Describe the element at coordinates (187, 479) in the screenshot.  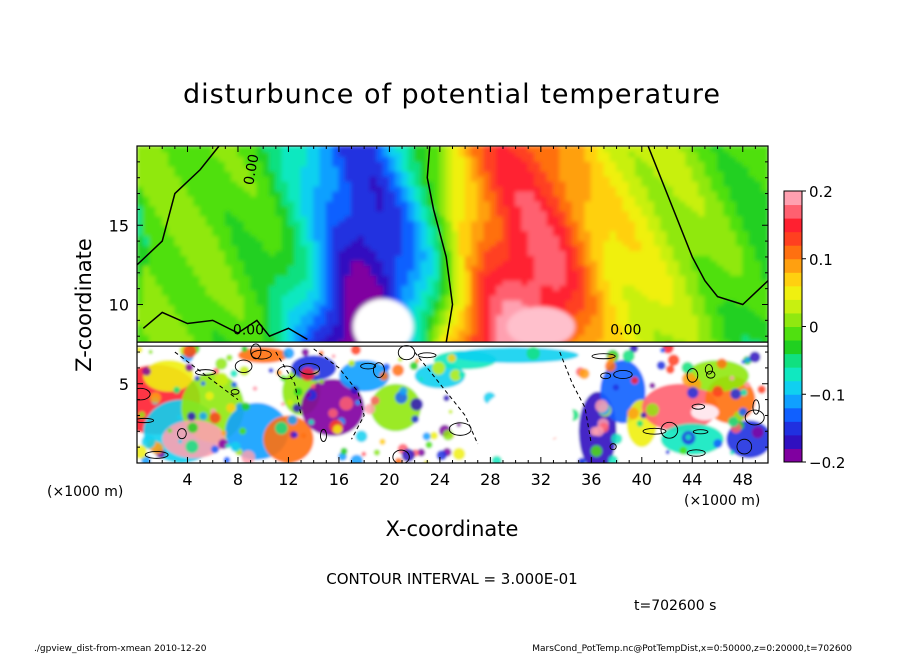
I see `x-tick-label: 4` at that location.